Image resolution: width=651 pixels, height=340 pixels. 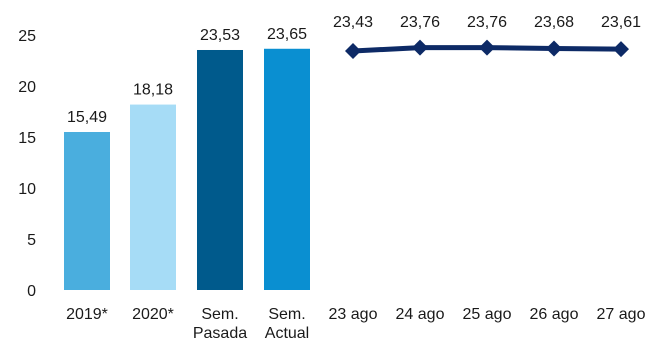 What do you see at coordinates (153, 90) in the screenshot?
I see `bar-data-label: 18,18` at bounding box center [153, 90].